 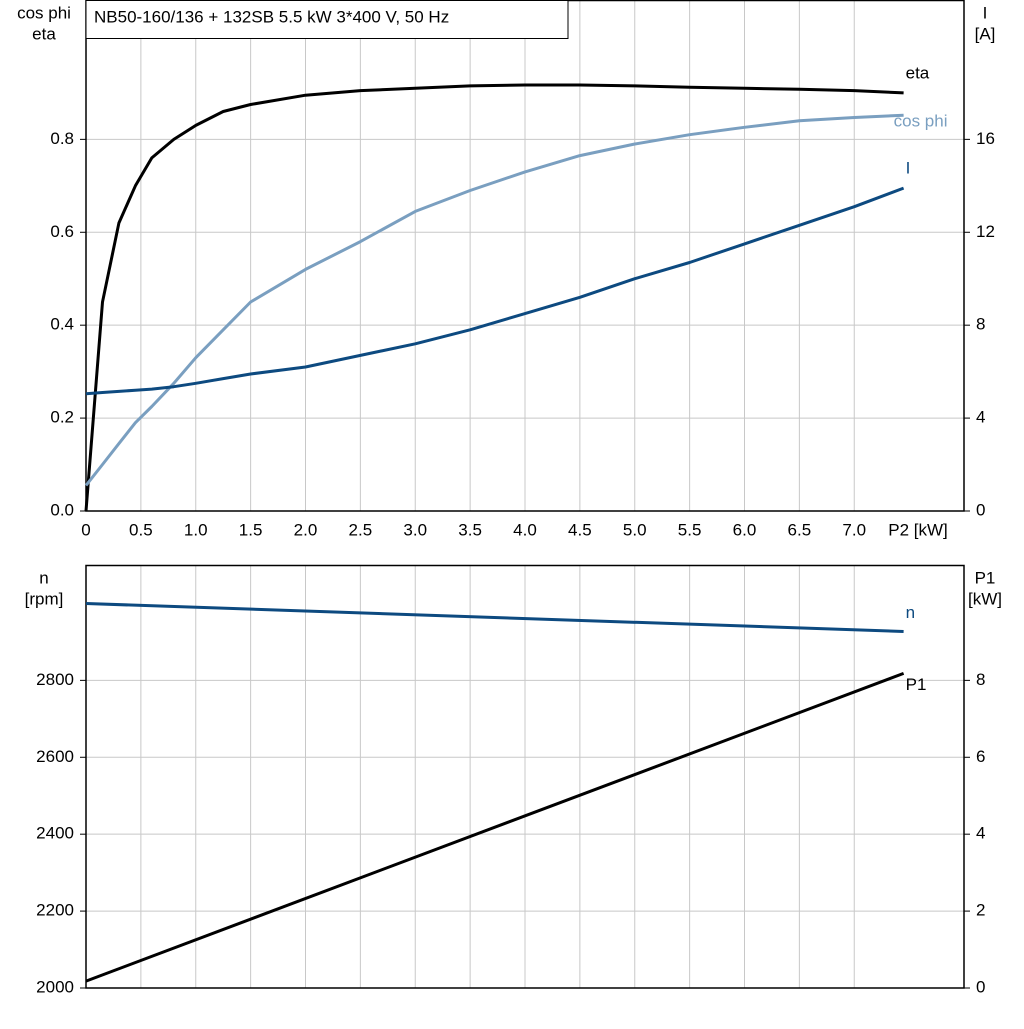 I want to click on y-tick-label: 0.2, so click(x=62, y=417).